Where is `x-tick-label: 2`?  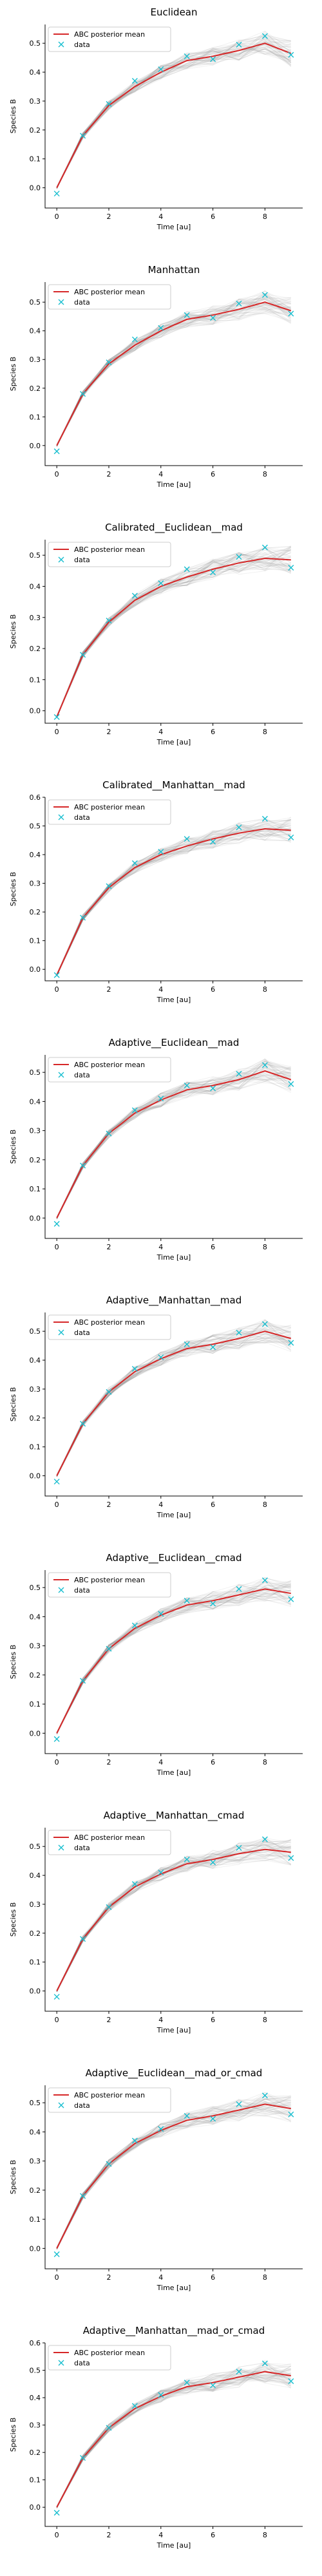 x-tick-label: 2 is located at coordinates (108, 474).